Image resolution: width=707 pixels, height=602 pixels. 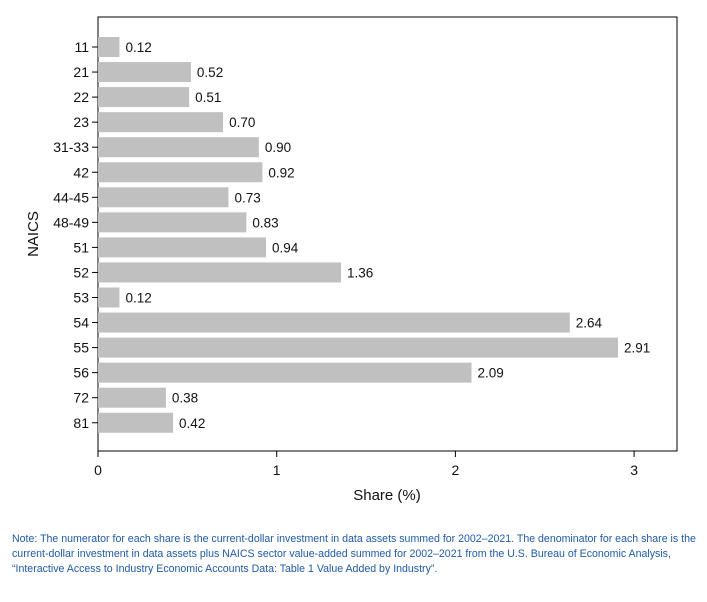 What do you see at coordinates (81, 72) in the screenshot?
I see `y-tick-label: 21` at bounding box center [81, 72].